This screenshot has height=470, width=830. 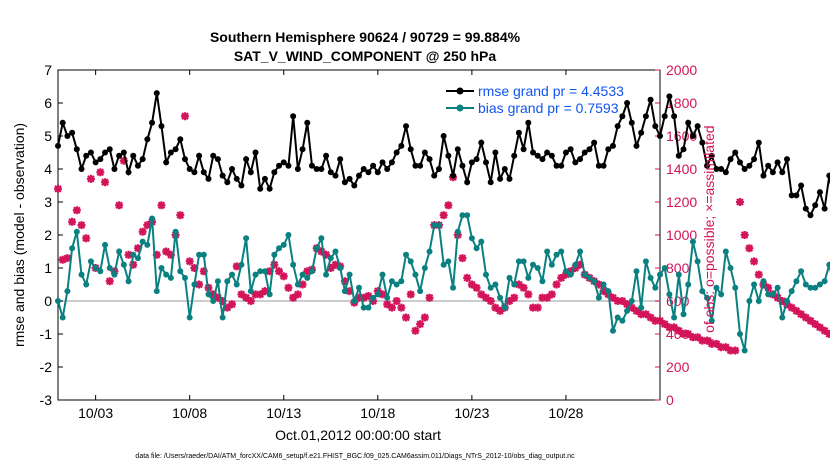 What do you see at coordinates (358, 435) in the screenshot?
I see `x-axis-label: Oct.01,2012 00:00:00 start` at bounding box center [358, 435].